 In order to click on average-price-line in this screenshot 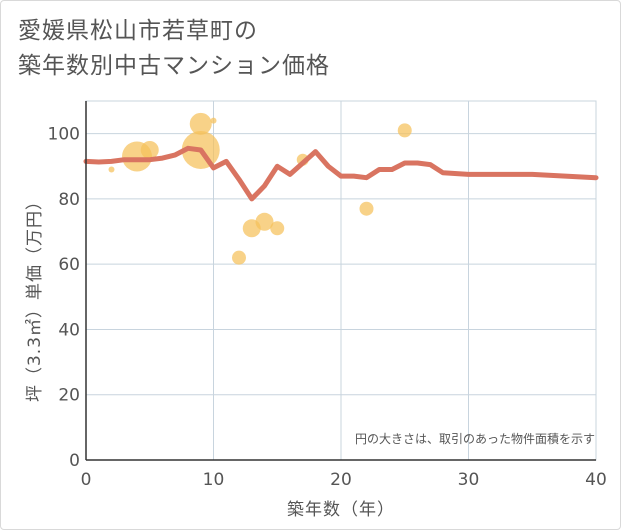, I will do `click(341, 173)`.